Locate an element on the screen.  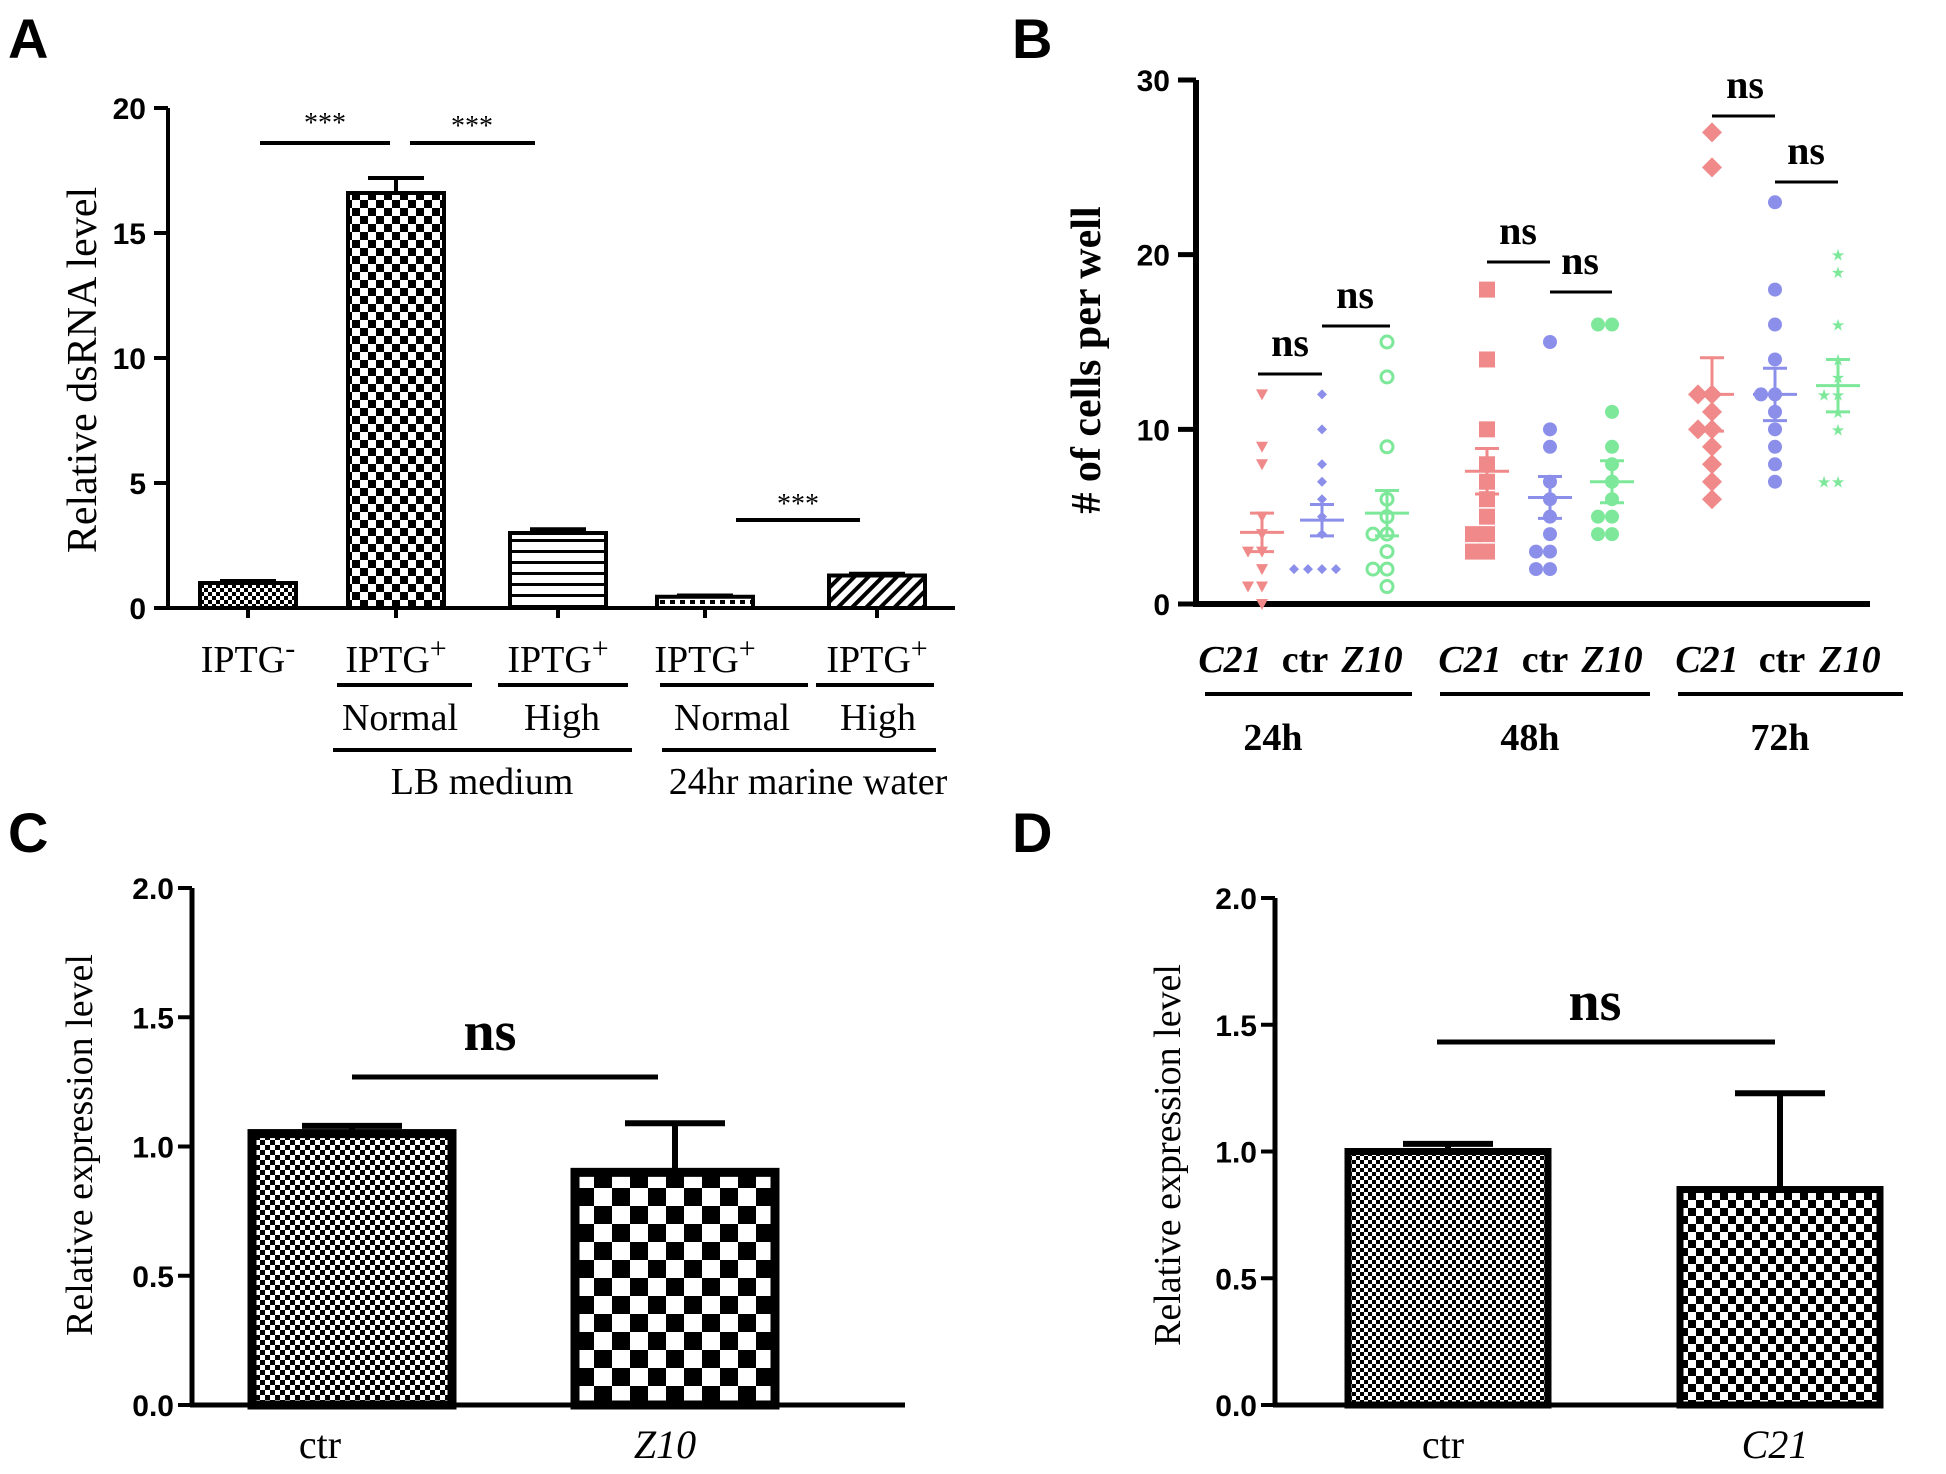
panel-a-y-tick-label: 10 is located at coordinates (129, 359).